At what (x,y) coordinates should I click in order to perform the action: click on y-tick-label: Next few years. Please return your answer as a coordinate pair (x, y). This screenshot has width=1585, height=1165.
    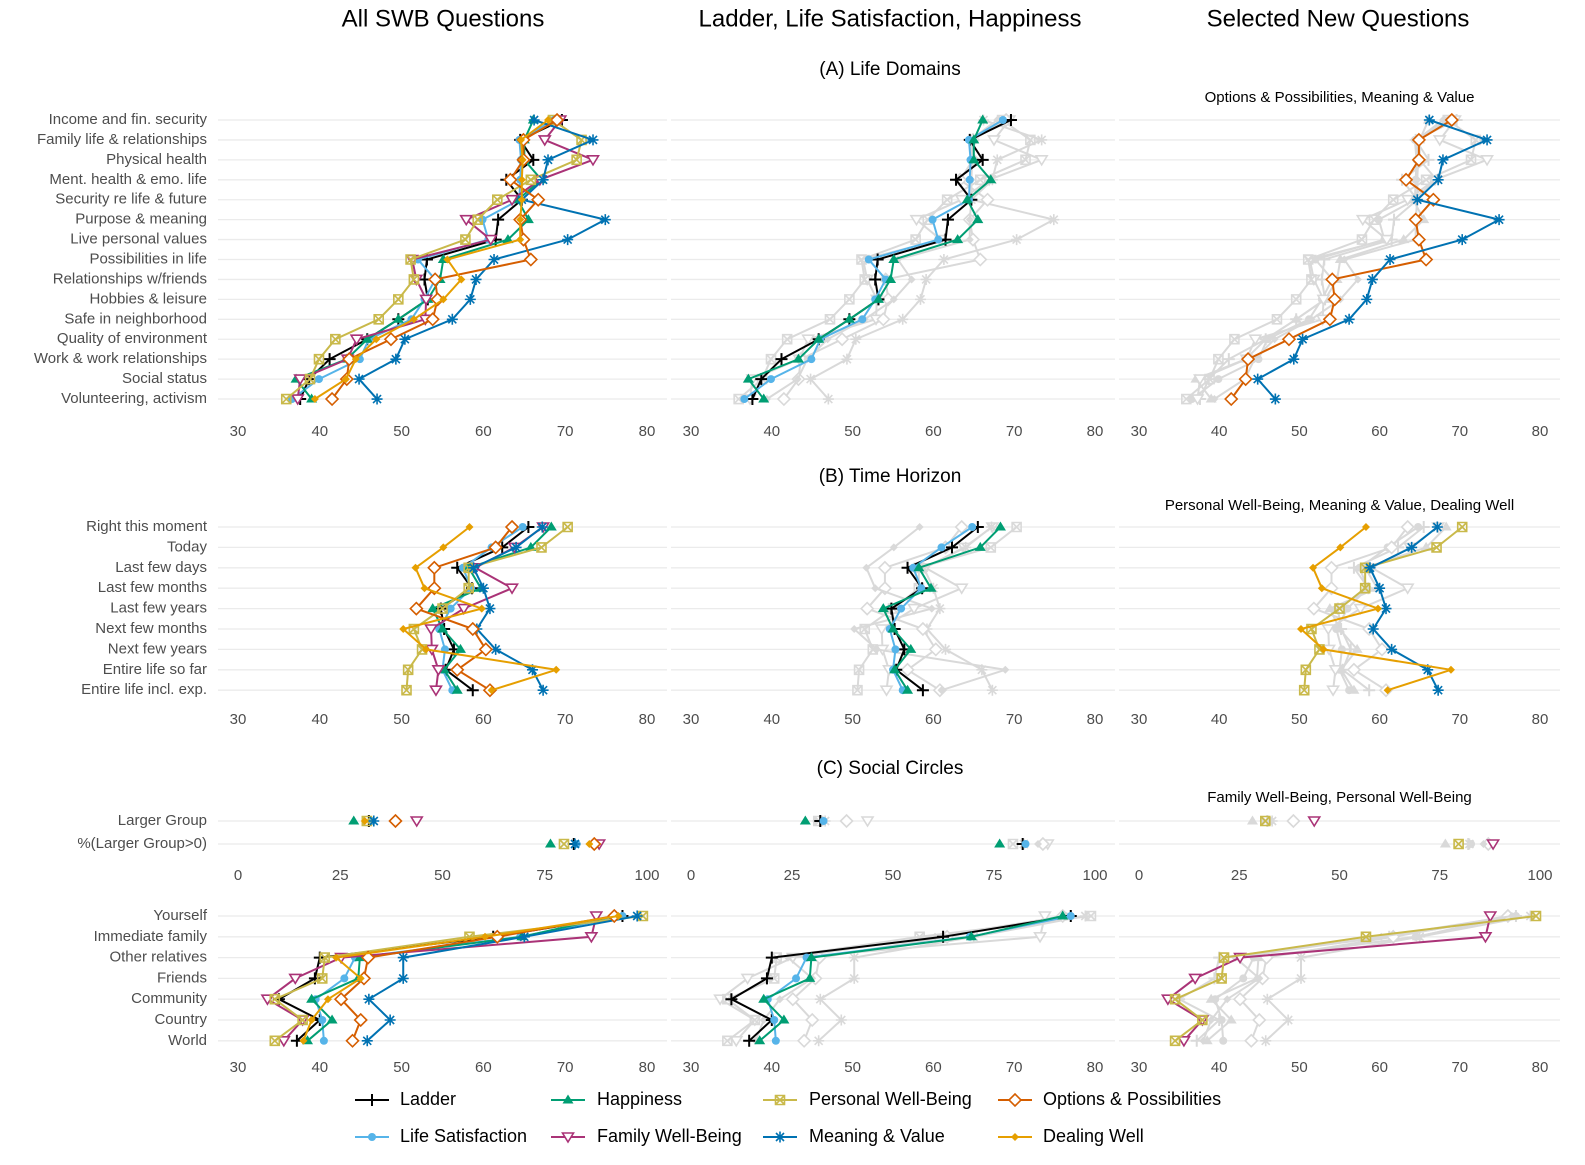
    Looking at the image, I should click on (157, 648).